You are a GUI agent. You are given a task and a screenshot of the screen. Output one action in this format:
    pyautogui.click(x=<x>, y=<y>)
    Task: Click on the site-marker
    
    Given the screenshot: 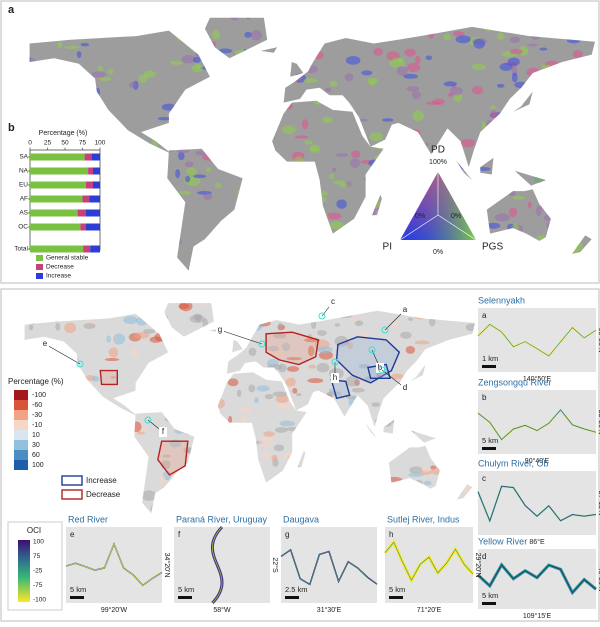 What is the action you would take?
    pyautogui.click(x=385, y=330)
    